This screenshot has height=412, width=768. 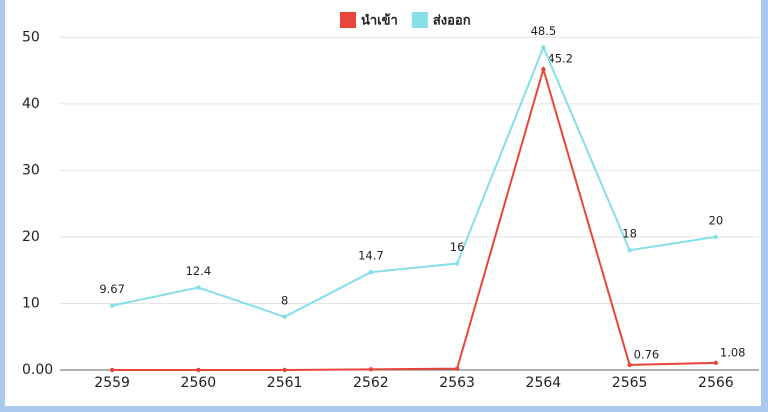 What do you see at coordinates (112, 383) in the screenshot?
I see `x-tick-label: 2559` at bounding box center [112, 383].